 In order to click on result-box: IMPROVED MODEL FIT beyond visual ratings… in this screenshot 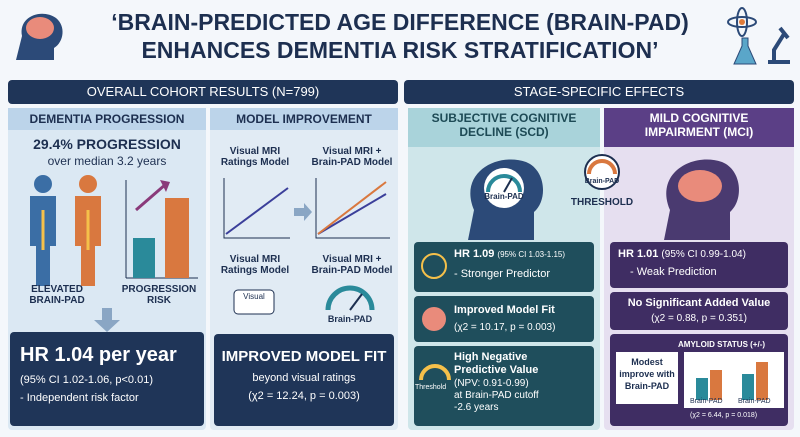, I will do `click(304, 380)`.